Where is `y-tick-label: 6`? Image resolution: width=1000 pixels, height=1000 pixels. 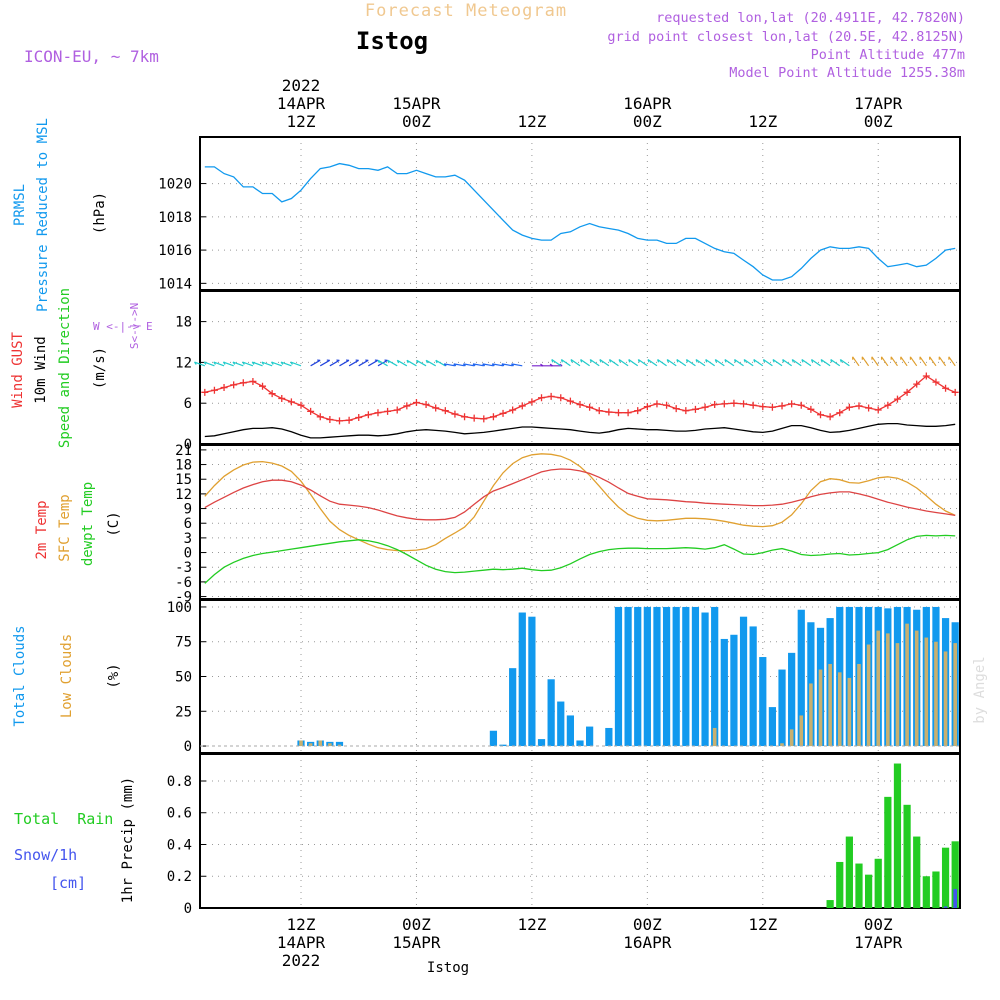 y-tick-label: 6 is located at coordinates (188, 404).